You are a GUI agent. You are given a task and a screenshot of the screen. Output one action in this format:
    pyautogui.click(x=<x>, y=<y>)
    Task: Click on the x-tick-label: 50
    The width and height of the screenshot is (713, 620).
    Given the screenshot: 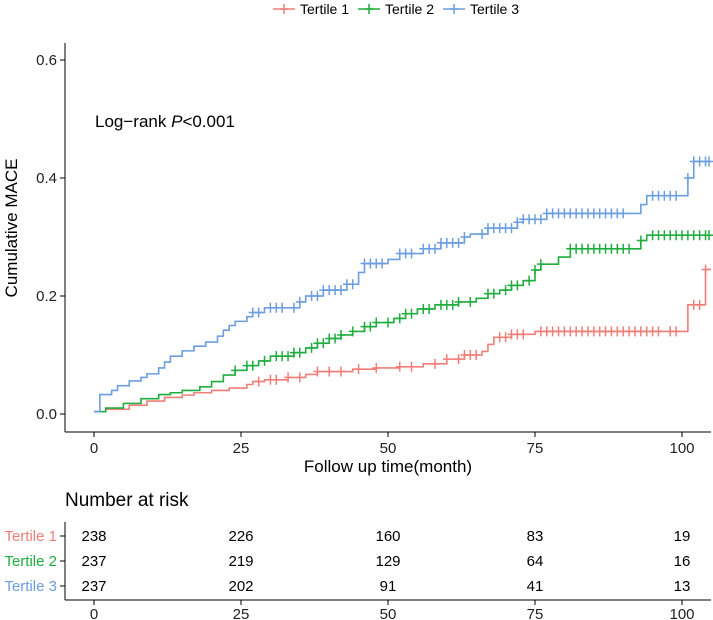 What is the action you would take?
    pyautogui.click(x=388, y=448)
    